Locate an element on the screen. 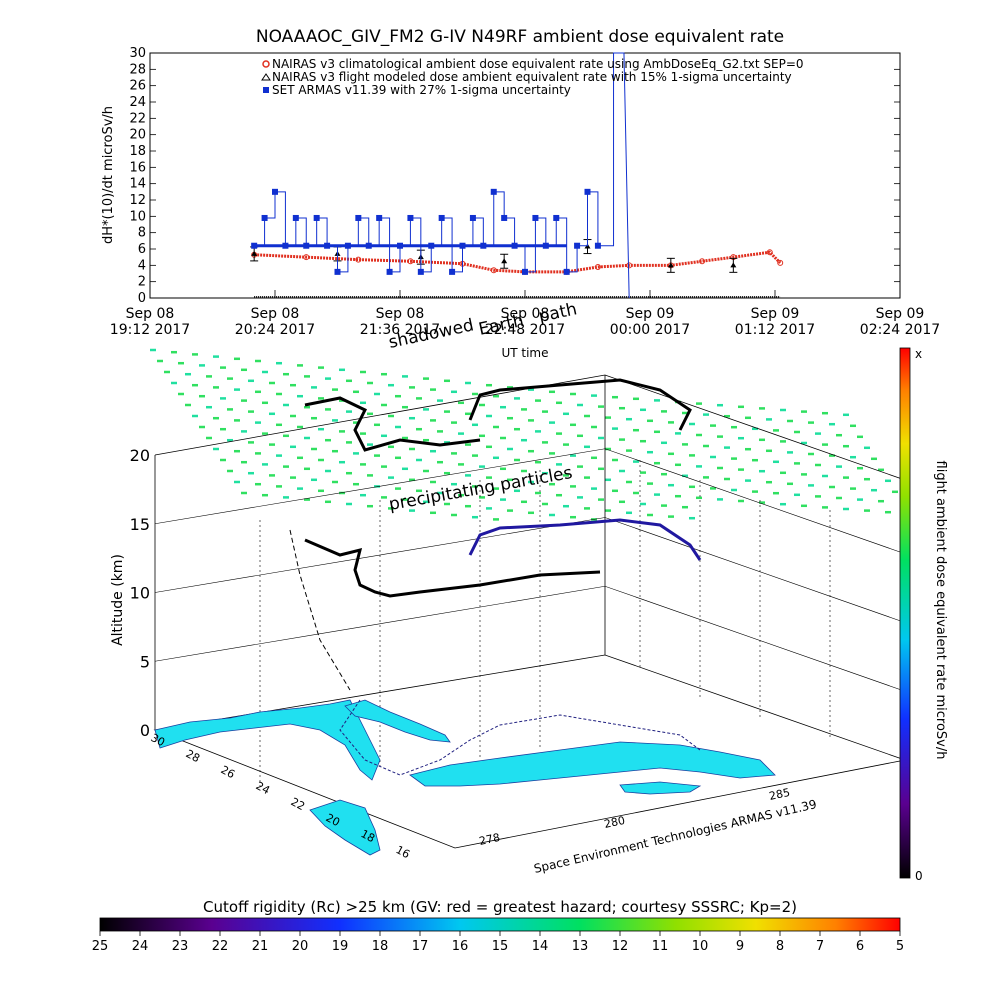 Image resolution: width=1000 pixels, height=1000 pixels. rc-tick-label: 8 is located at coordinates (780, 946).